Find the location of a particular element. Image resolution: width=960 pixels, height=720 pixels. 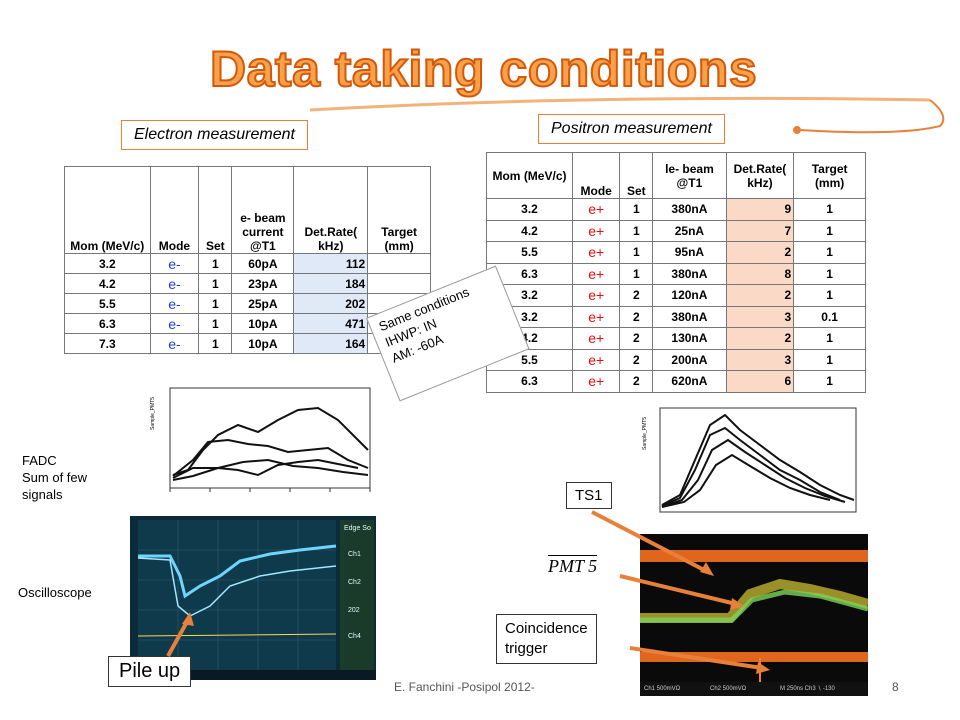

svg-text: Ch1 500mVΩ is located at coordinates (662, 689).